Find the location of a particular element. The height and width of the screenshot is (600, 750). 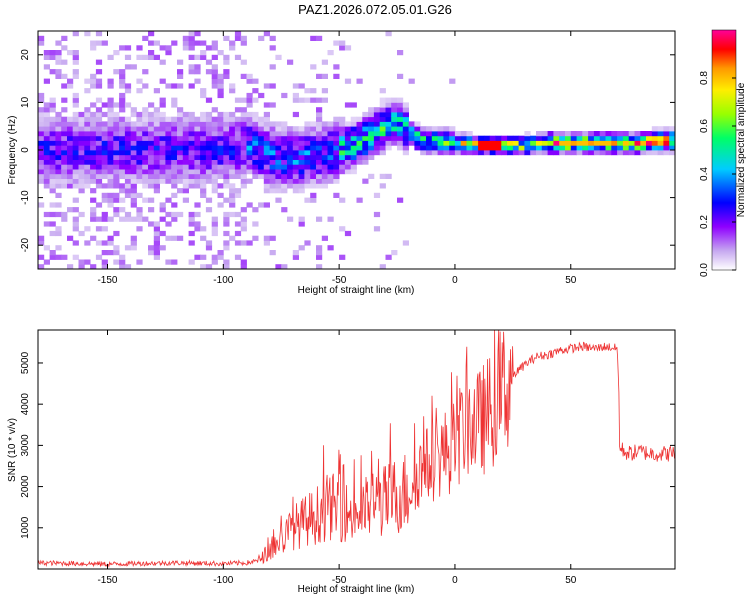

snr-y-tick-label: 5000 is located at coordinates (25, 362).